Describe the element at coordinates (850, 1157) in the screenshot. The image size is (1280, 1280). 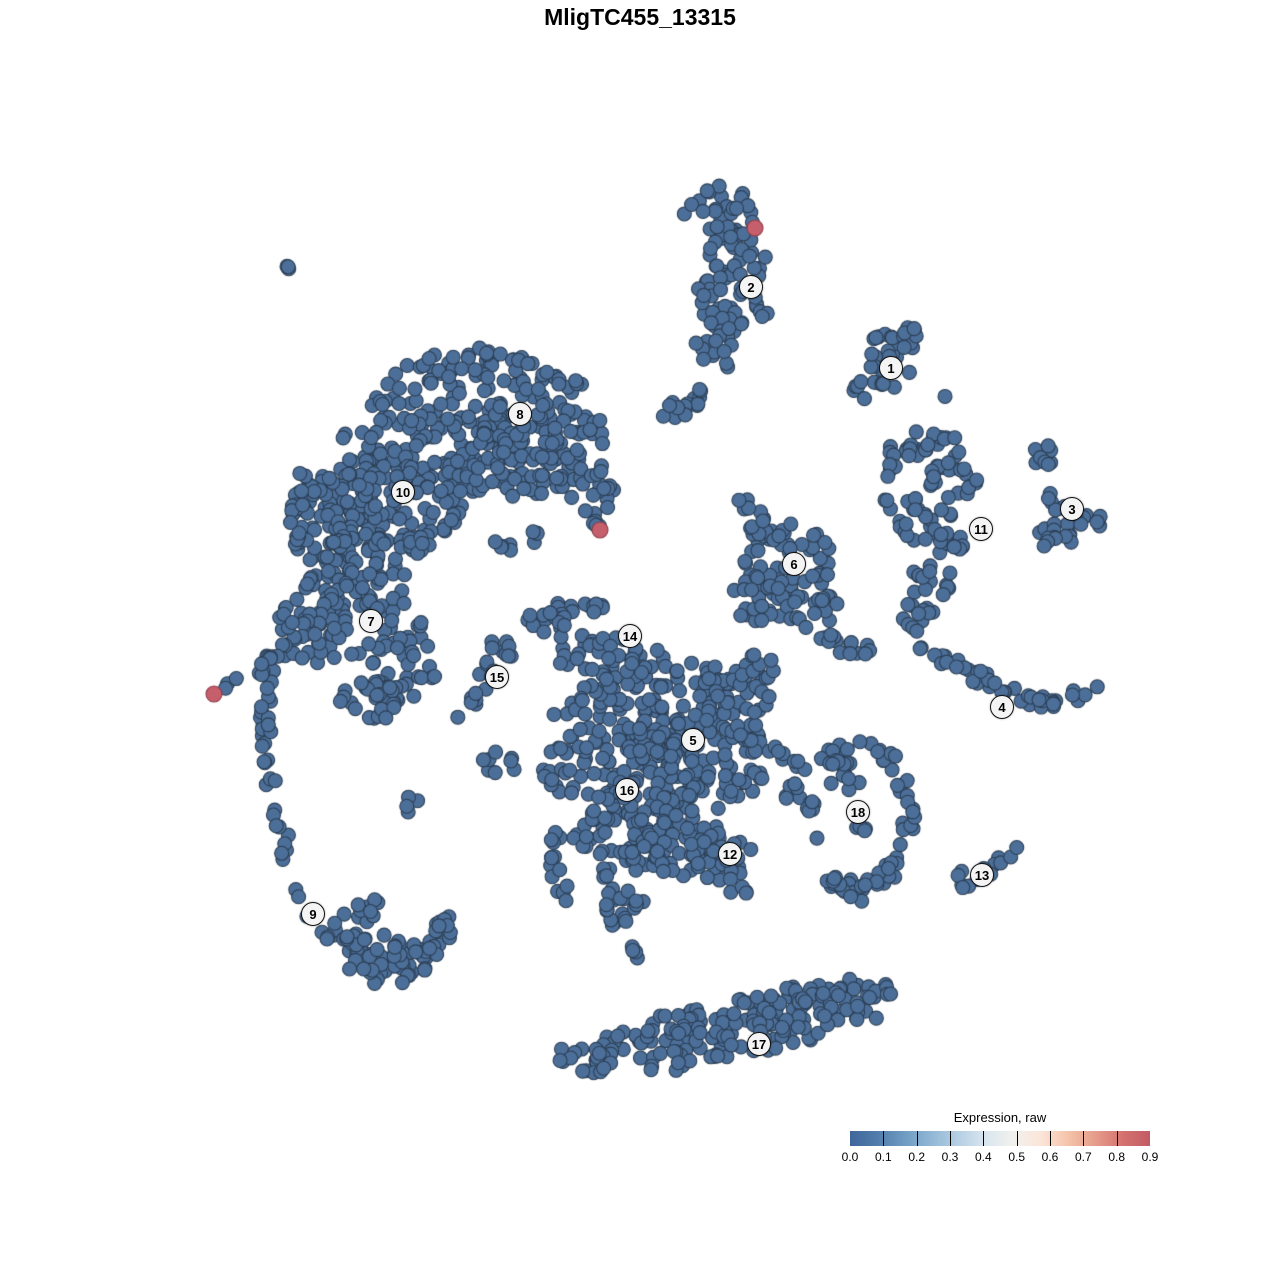
I see `legend-tick-label: 0.0` at that location.